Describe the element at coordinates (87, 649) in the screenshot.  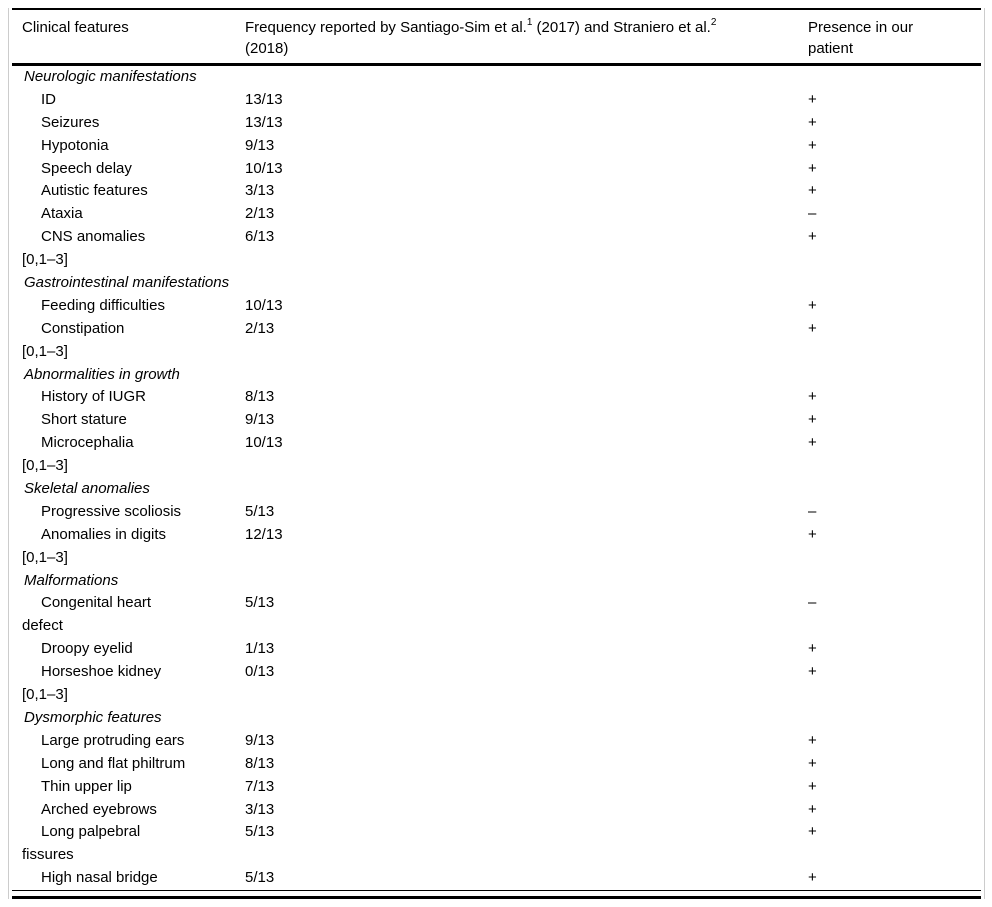
I see `row-label: Droopy eyelid` at that location.